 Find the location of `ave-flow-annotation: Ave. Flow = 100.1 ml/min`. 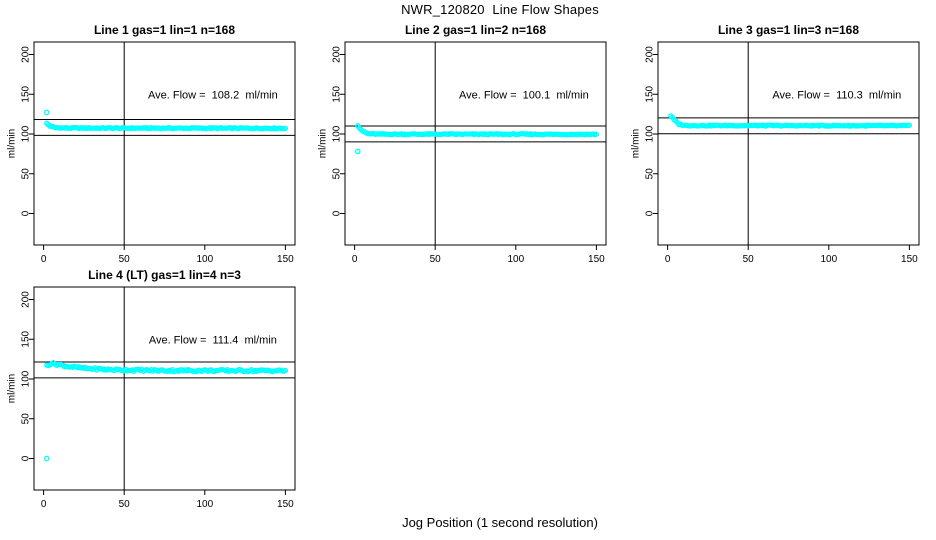

ave-flow-annotation: Ave. Flow = 100.1 ml/min is located at coordinates (524, 95).